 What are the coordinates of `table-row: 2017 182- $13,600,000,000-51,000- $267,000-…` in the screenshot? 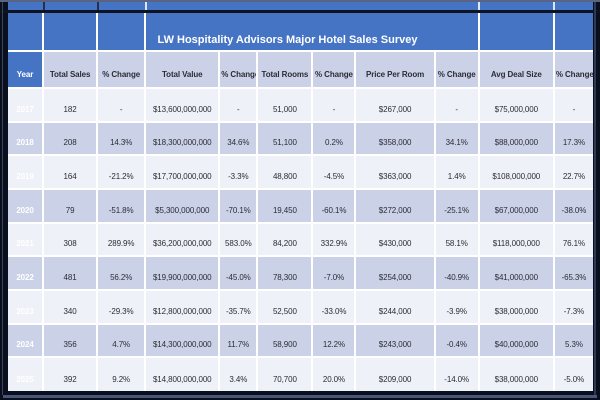 It's located at (300, 105).